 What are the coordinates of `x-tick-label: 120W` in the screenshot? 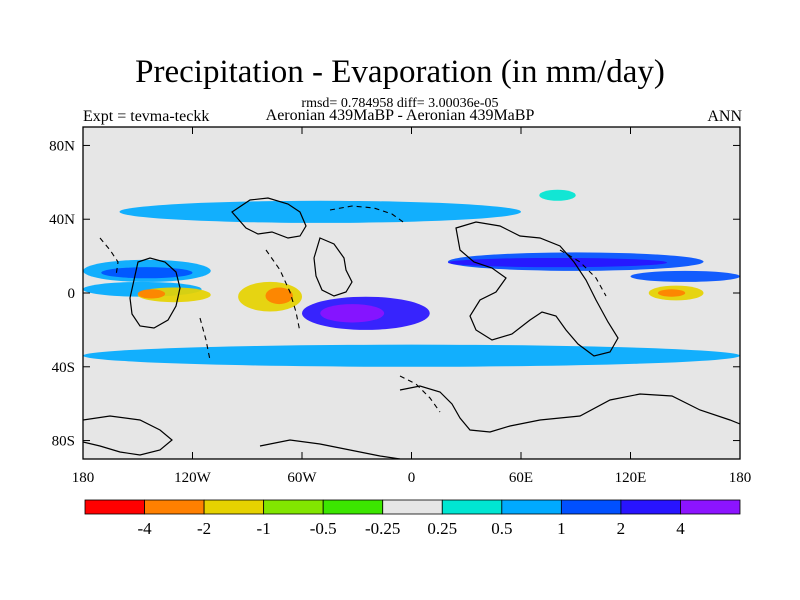 It's located at (193, 478).